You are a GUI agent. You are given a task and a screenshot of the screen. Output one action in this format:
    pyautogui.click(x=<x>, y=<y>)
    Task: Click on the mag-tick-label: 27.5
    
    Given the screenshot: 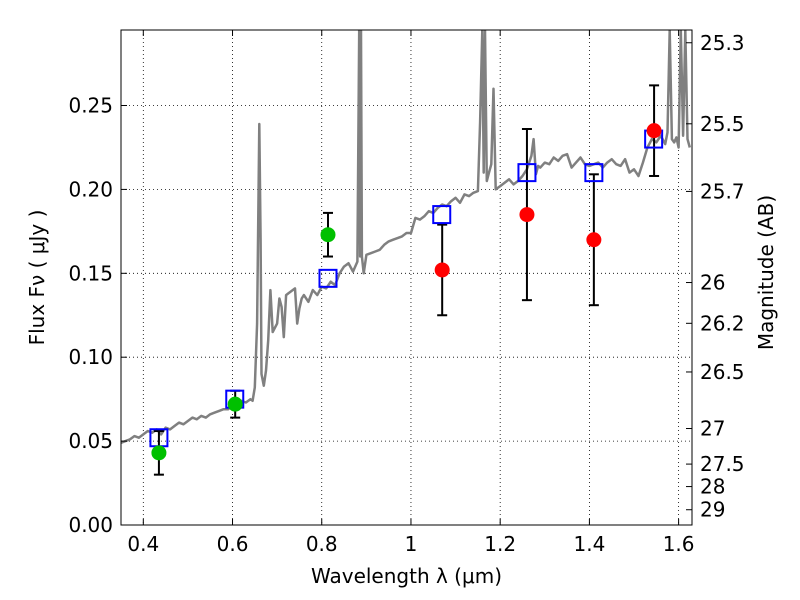 What is the action you would take?
    pyautogui.click(x=722, y=464)
    